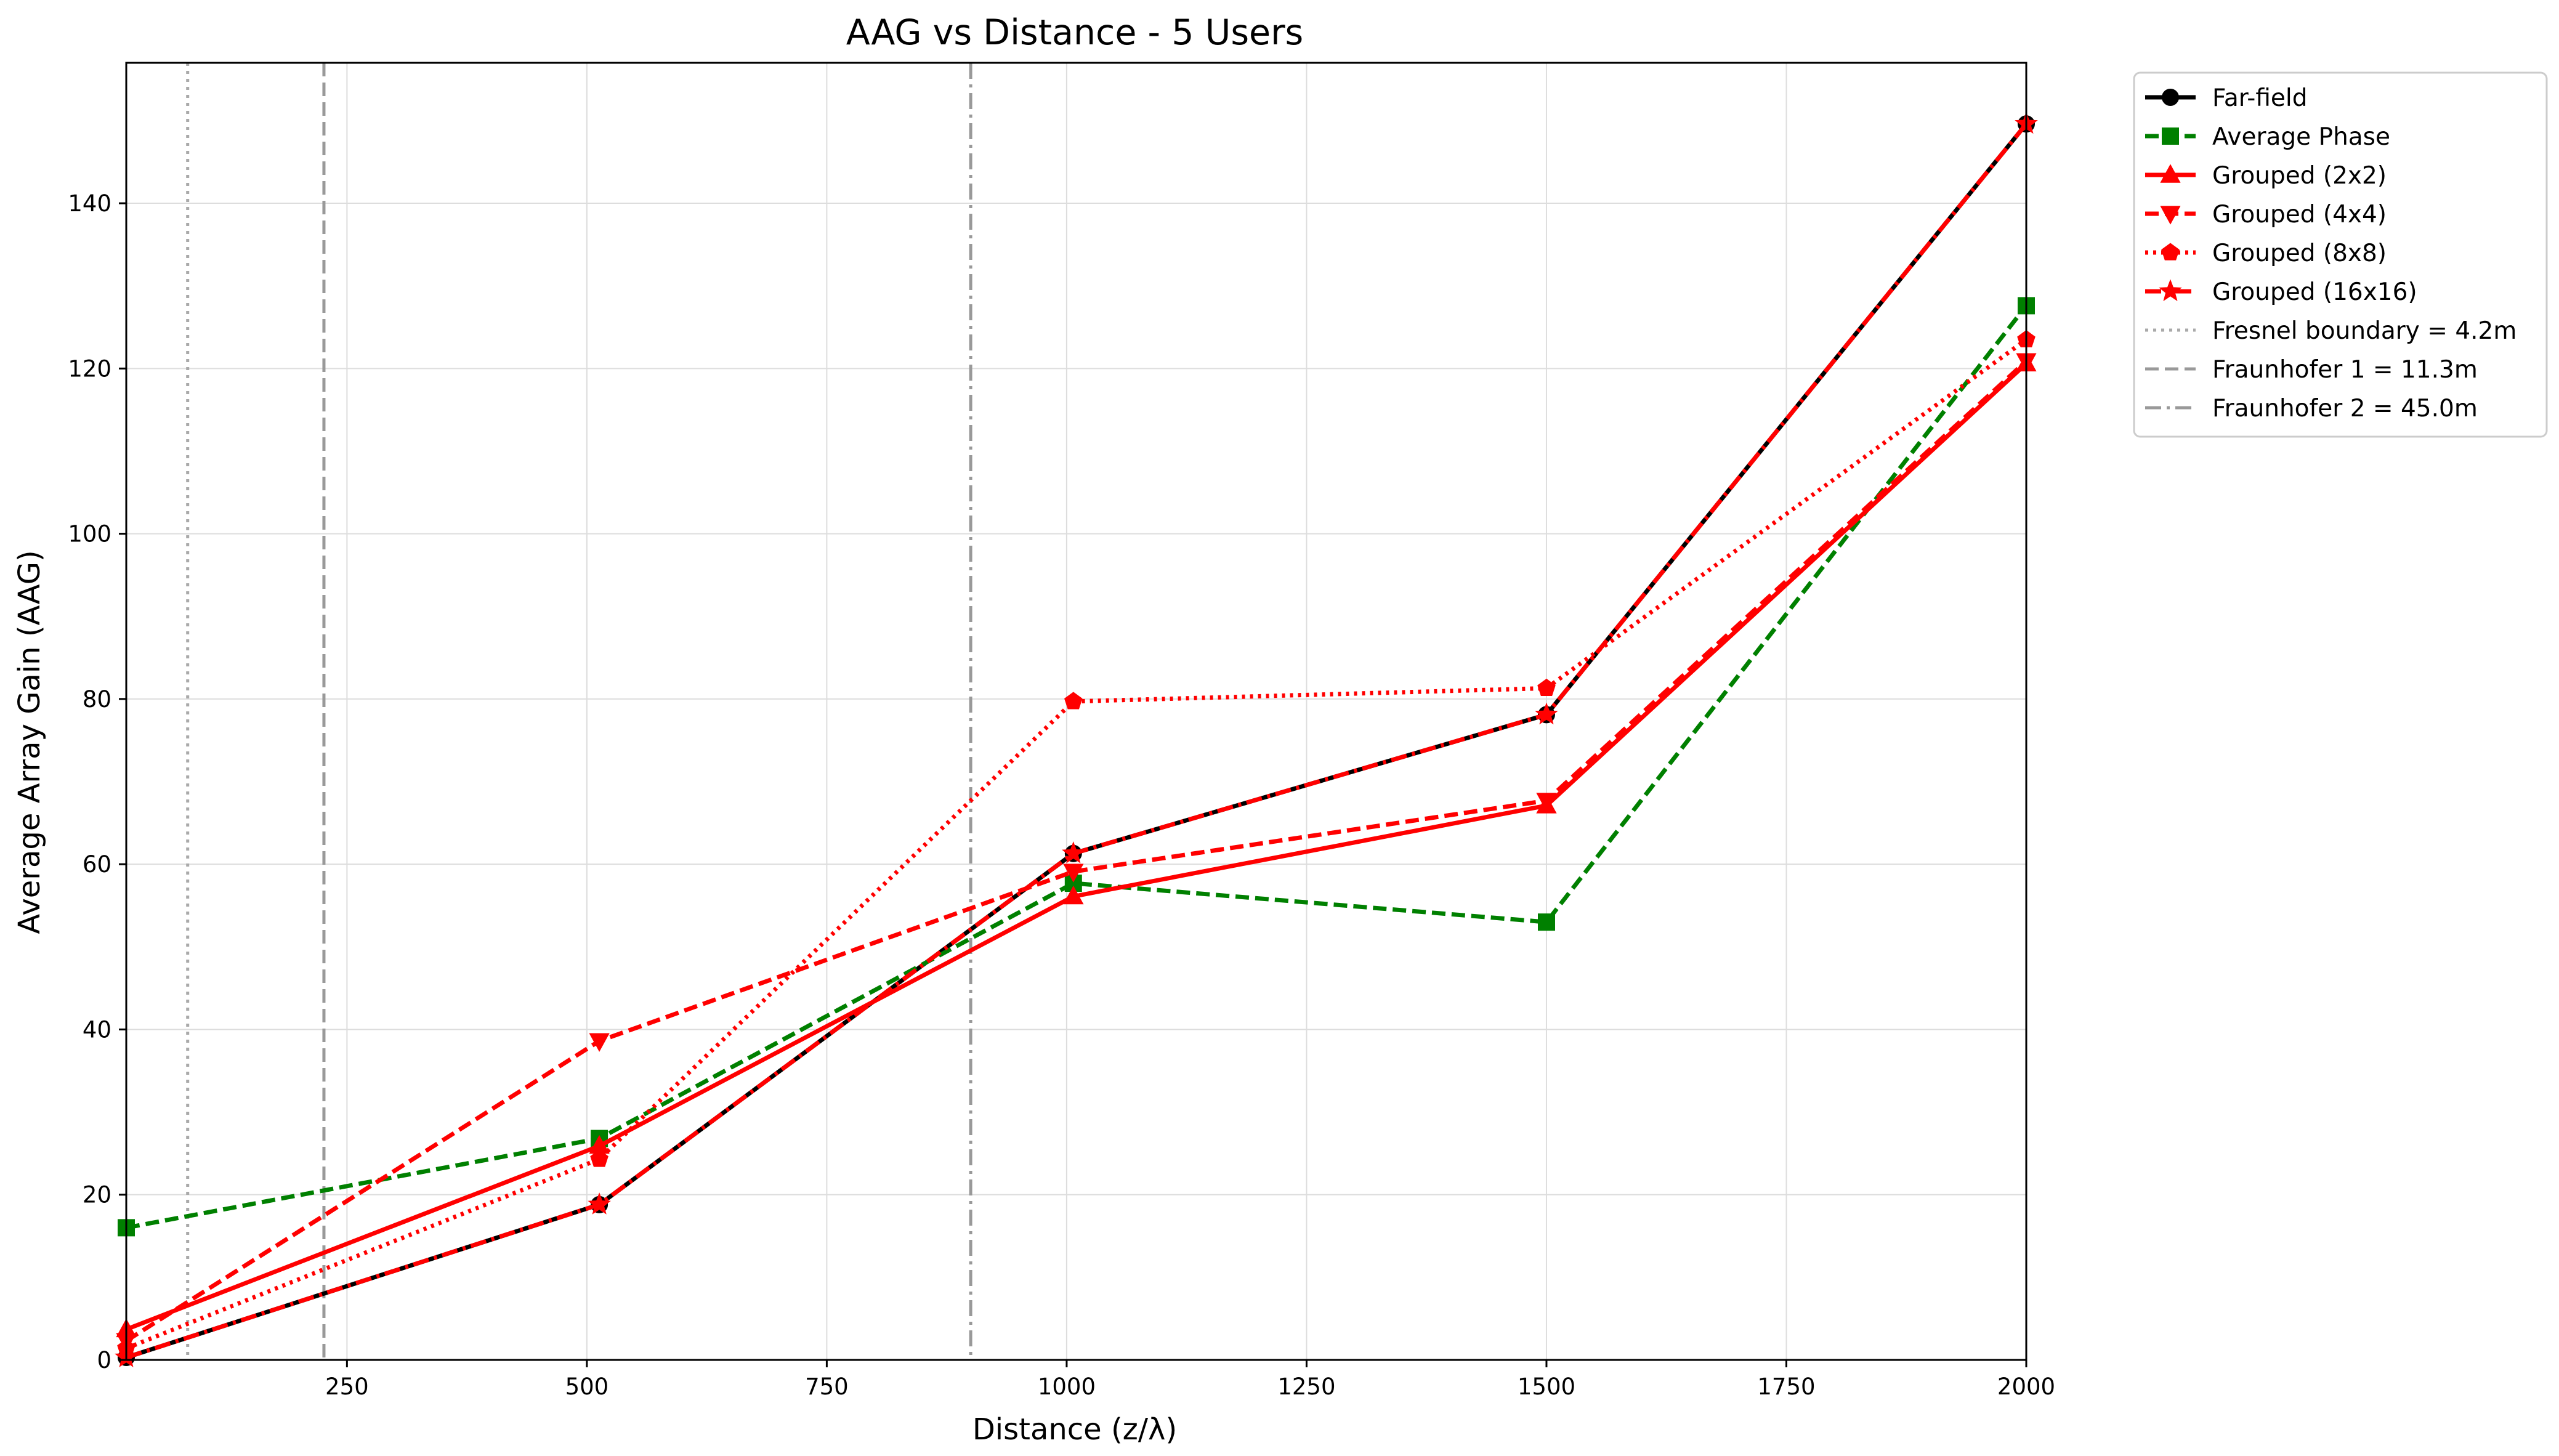 The height and width of the screenshot is (1456, 2559). Describe the element at coordinates (1786, 1386) in the screenshot. I see `x-tick-label-6: 1750` at that location.